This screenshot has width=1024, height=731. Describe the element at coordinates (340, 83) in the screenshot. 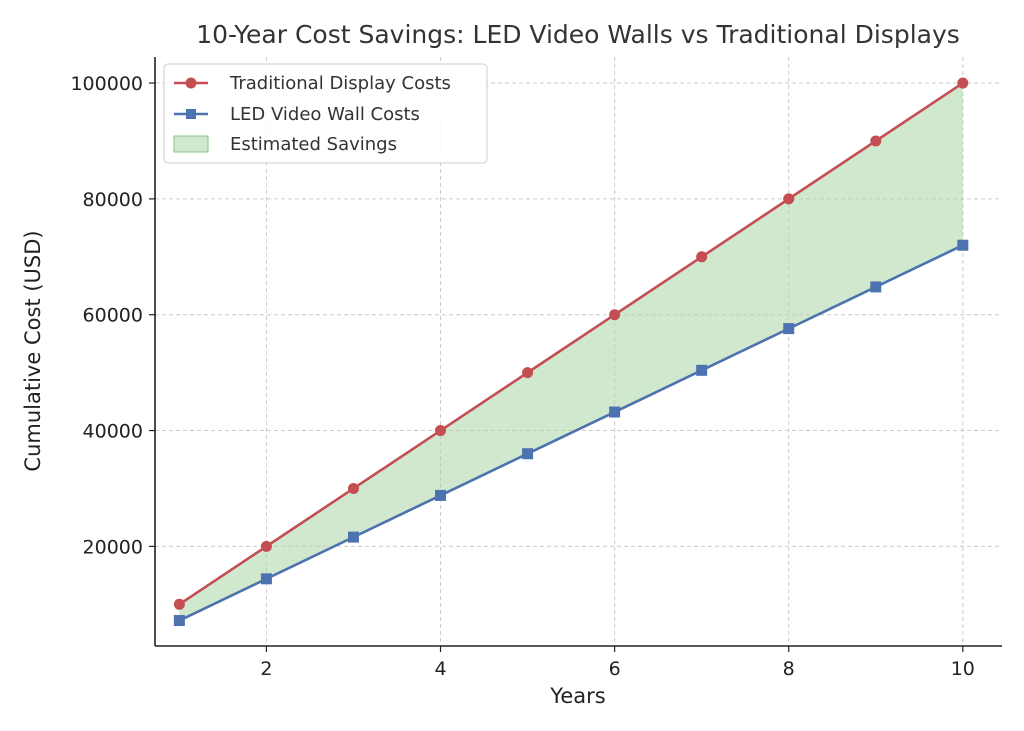

I see `legend-traditional-label: Traditional Display Costs` at that location.